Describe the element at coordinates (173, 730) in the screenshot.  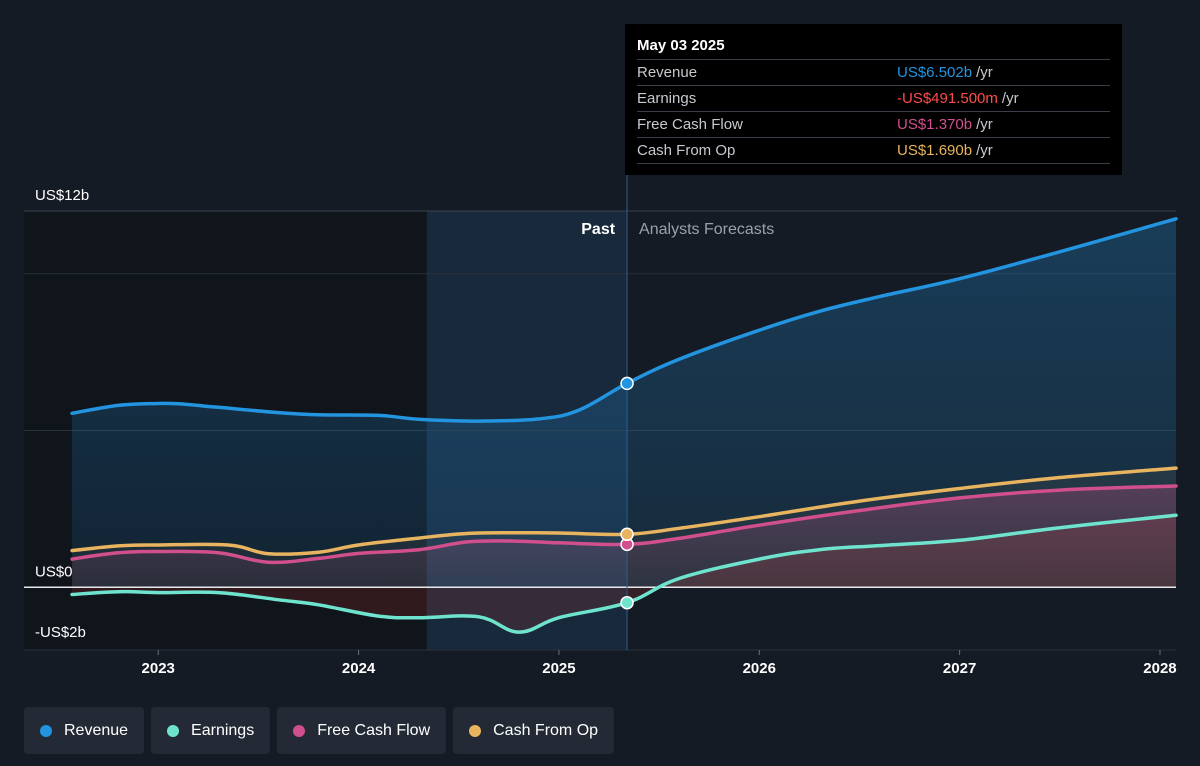
I see `earnings-dot-icon` at that location.